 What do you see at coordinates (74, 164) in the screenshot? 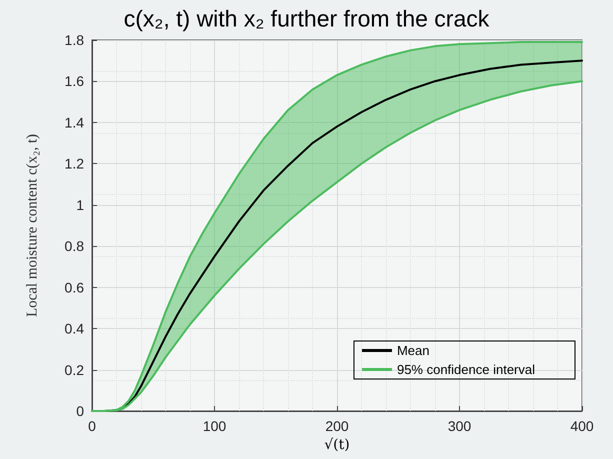
I see `y-tick-label: 1.2` at bounding box center [74, 164].